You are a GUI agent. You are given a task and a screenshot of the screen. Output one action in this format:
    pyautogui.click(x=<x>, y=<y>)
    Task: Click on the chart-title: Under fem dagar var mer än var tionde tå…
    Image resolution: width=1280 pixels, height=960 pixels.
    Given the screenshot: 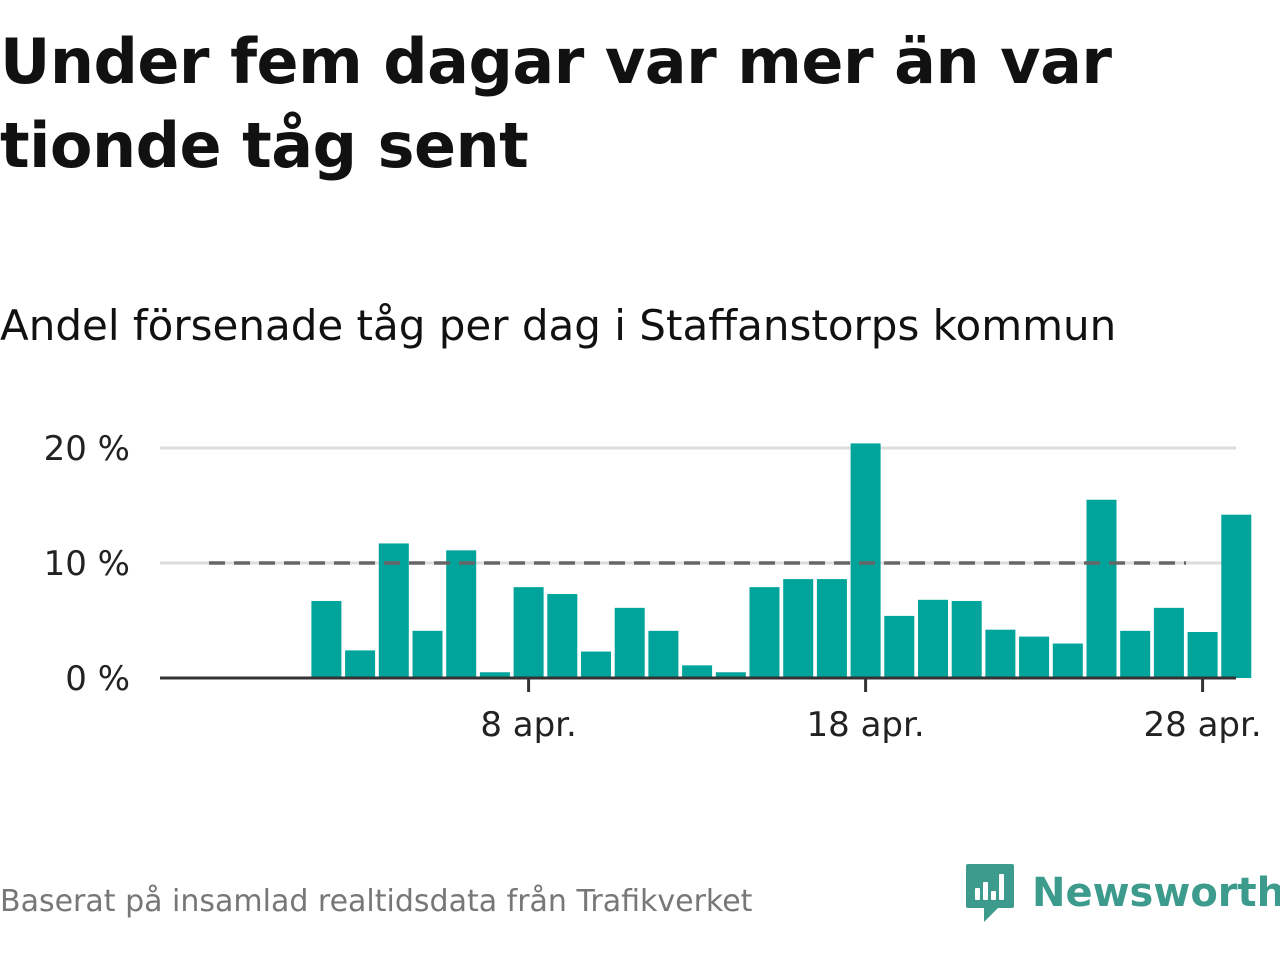 What is the action you would take?
    pyautogui.click(x=556, y=103)
    